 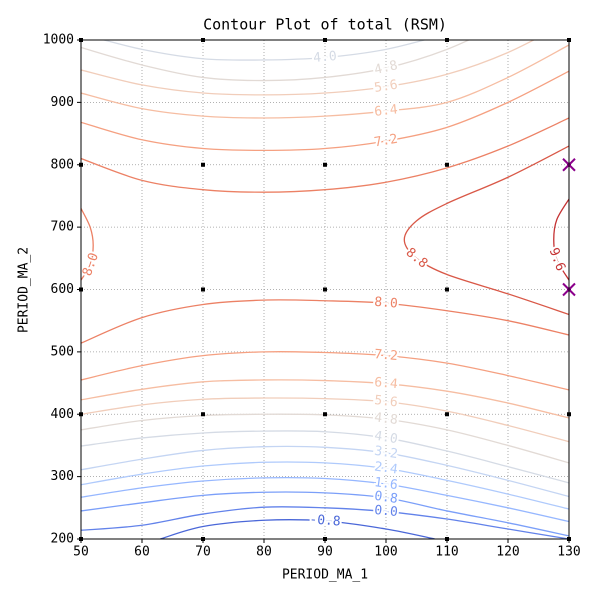 What do you see at coordinates (142, 552) in the screenshot?
I see `x-tick-label: 60` at bounding box center [142, 552].